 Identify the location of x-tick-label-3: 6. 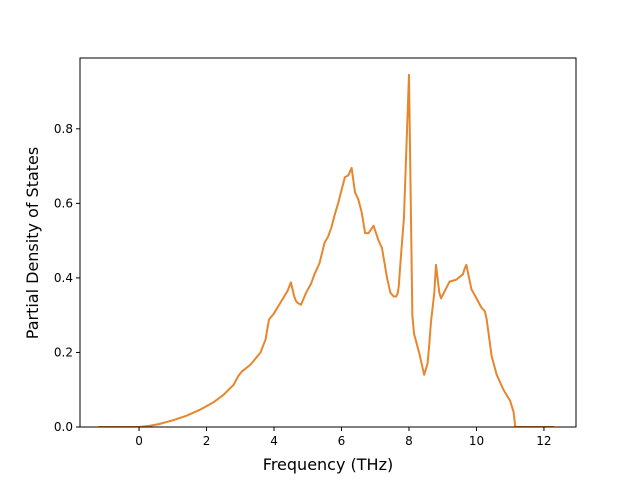
(342, 441).